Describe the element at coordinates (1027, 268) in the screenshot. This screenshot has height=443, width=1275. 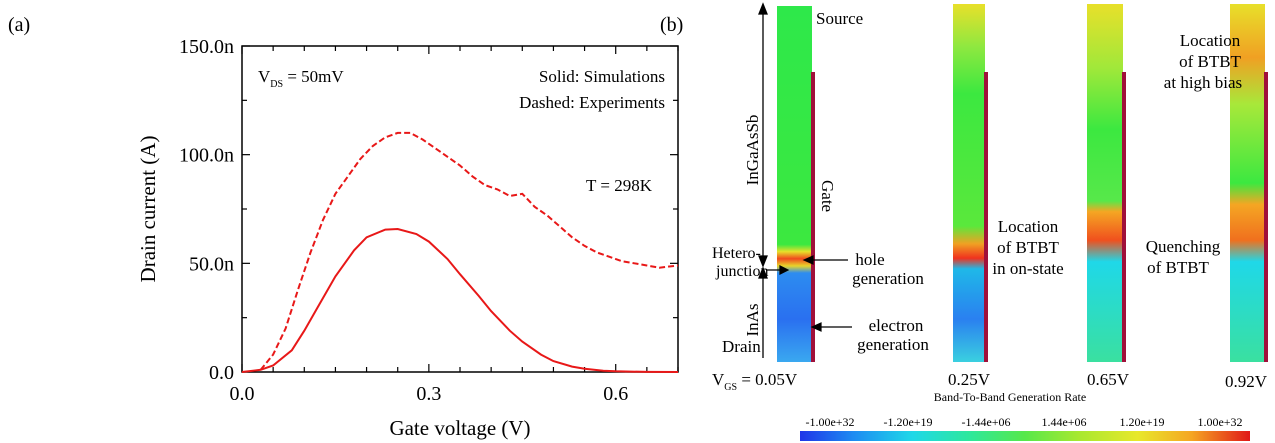
I see `location-on-state-3: in on-state` at that location.